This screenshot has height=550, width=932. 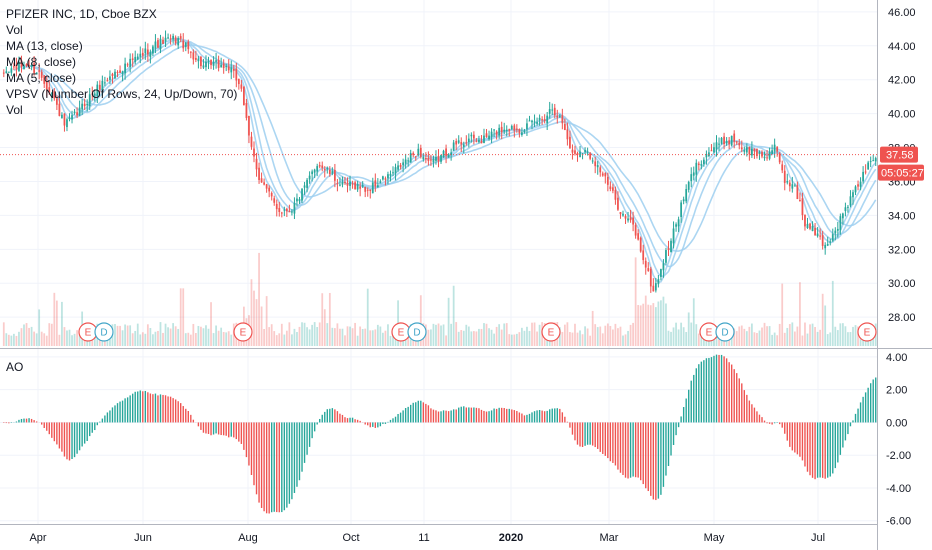 What do you see at coordinates (902, 216) in the screenshot?
I see `y-tick-label: 34.00` at bounding box center [902, 216].